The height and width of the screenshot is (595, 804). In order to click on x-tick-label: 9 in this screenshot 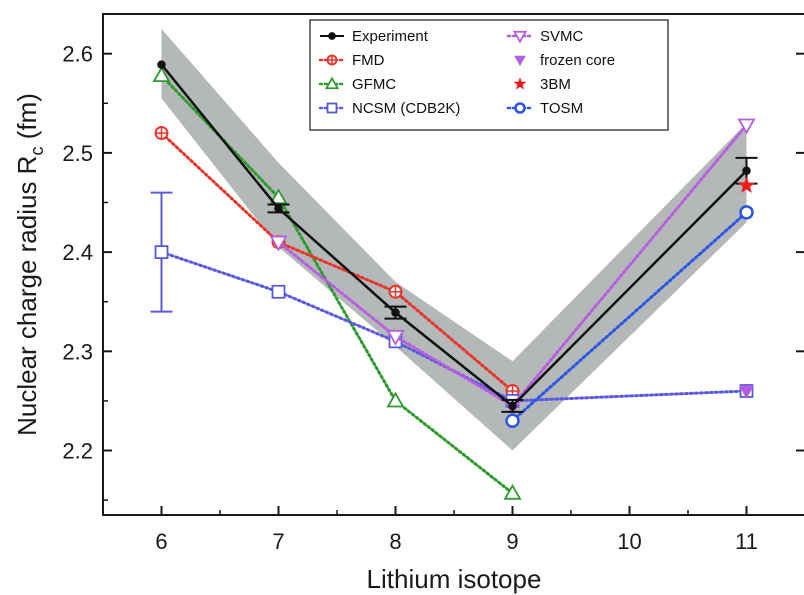, I will do `click(512, 541)`.